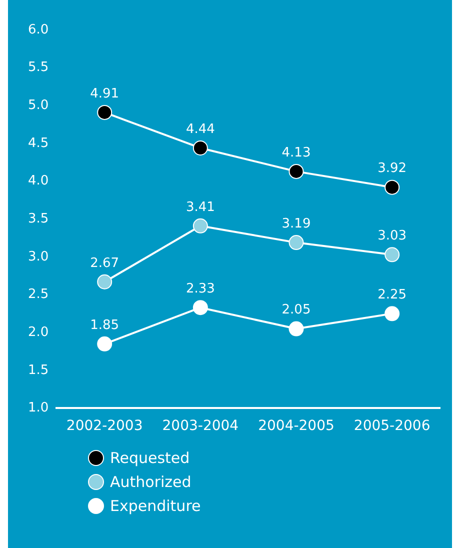  What do you see at coordinates (155, 506) in the screenshot?
I see `legend-label: Expenditure` at bounding box center [155, 506].